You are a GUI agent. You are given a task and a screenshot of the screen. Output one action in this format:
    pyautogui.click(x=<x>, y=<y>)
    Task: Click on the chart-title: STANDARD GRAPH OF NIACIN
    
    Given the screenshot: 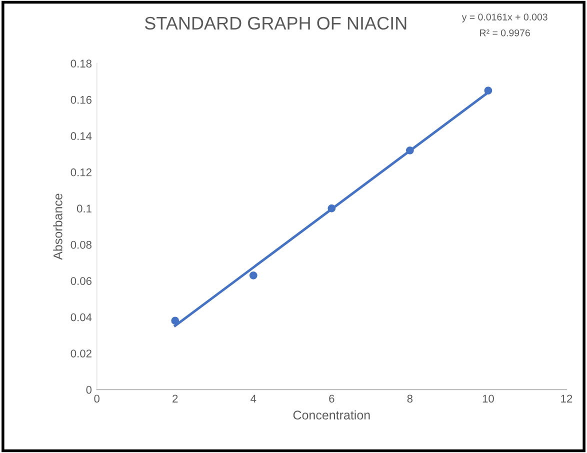 What is the action you would take?
    pyautogui.click(x=275, y=23)
    